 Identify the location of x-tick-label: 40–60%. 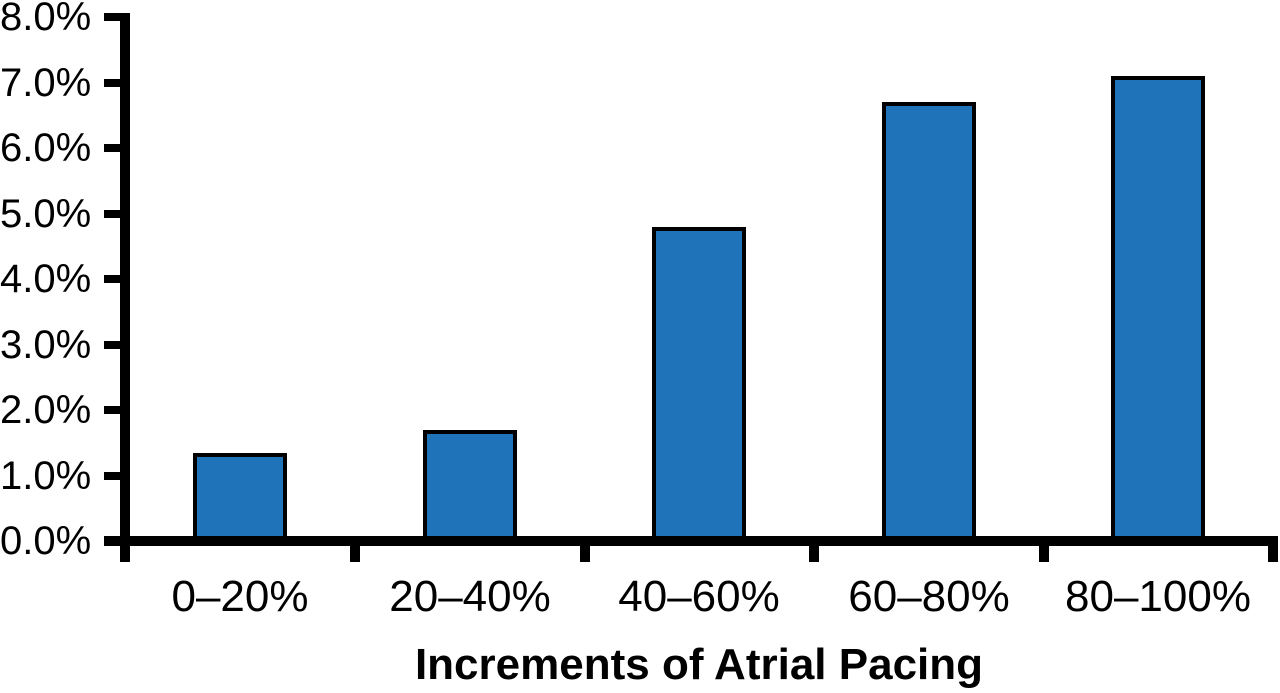
(699, 596).